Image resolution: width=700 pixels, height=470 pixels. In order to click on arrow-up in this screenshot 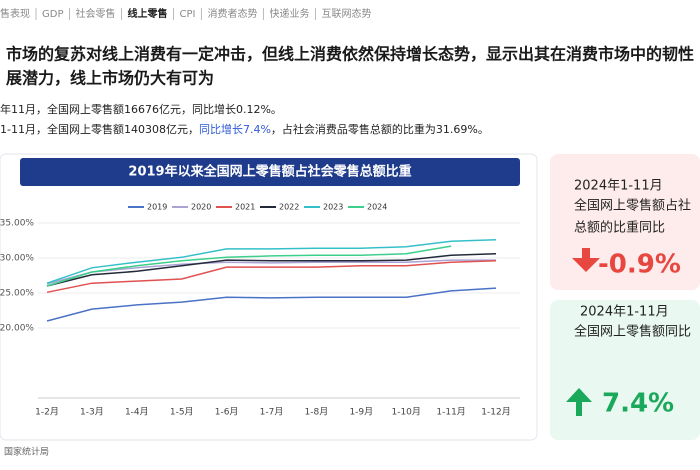, I will do `click(579, 402)`.